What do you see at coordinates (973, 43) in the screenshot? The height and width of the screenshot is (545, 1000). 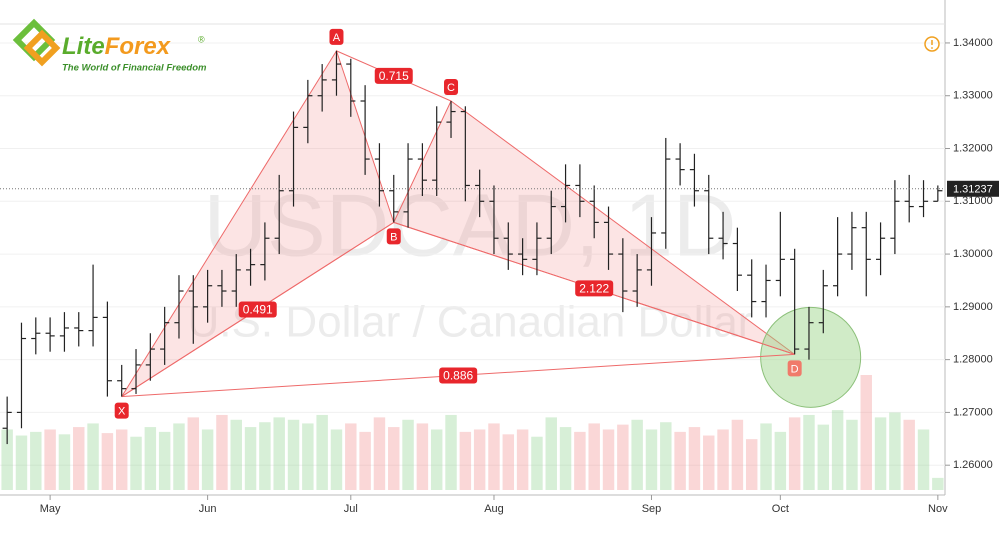 I see `y-tick-label: 1.34000` at bounding box center [973, 43].